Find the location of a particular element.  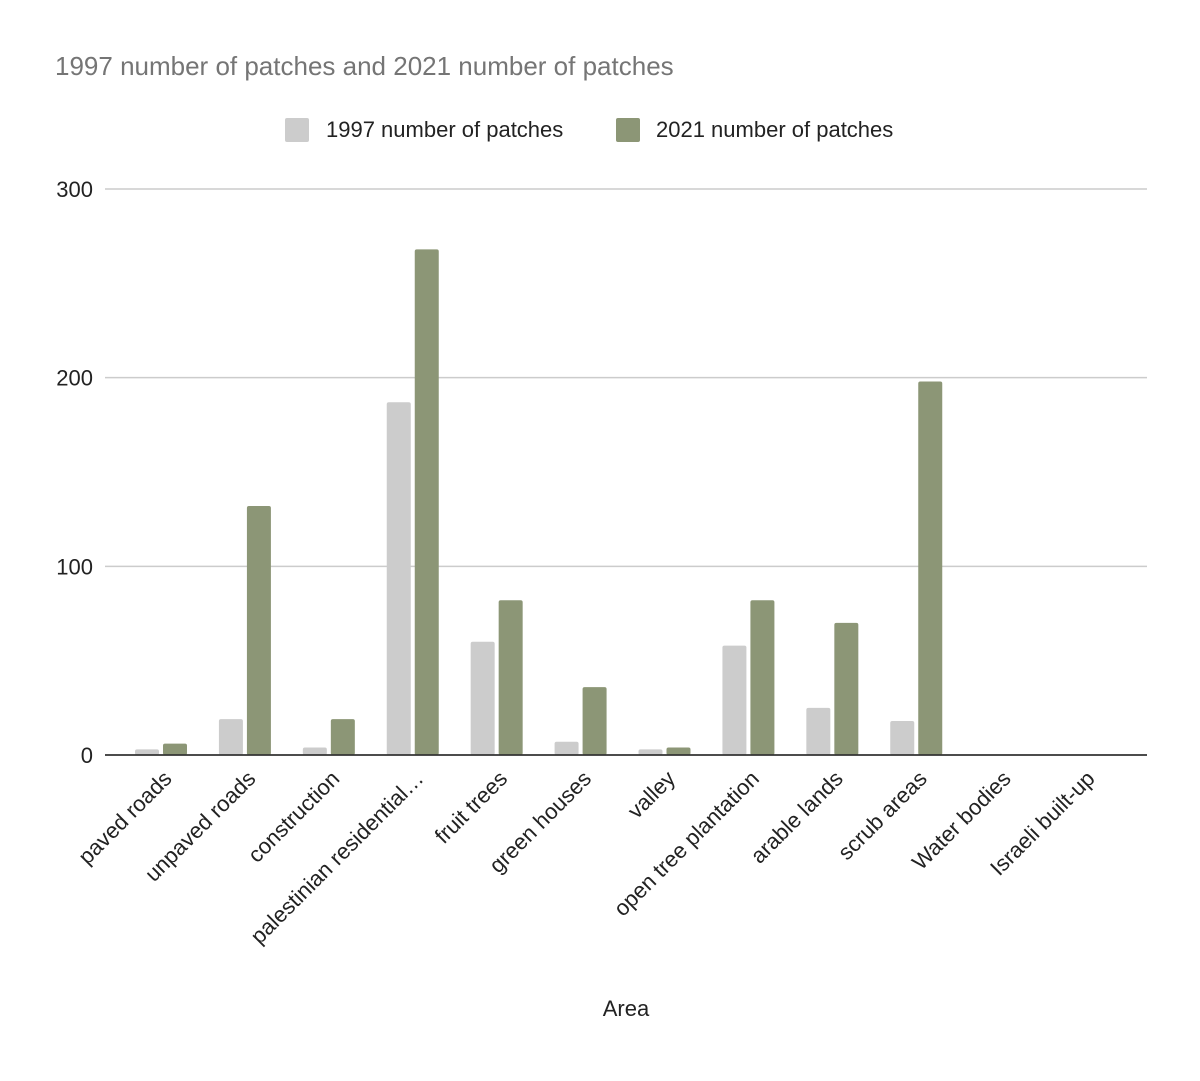

y-tick-label: 200 is located at coordinates (74, 378).